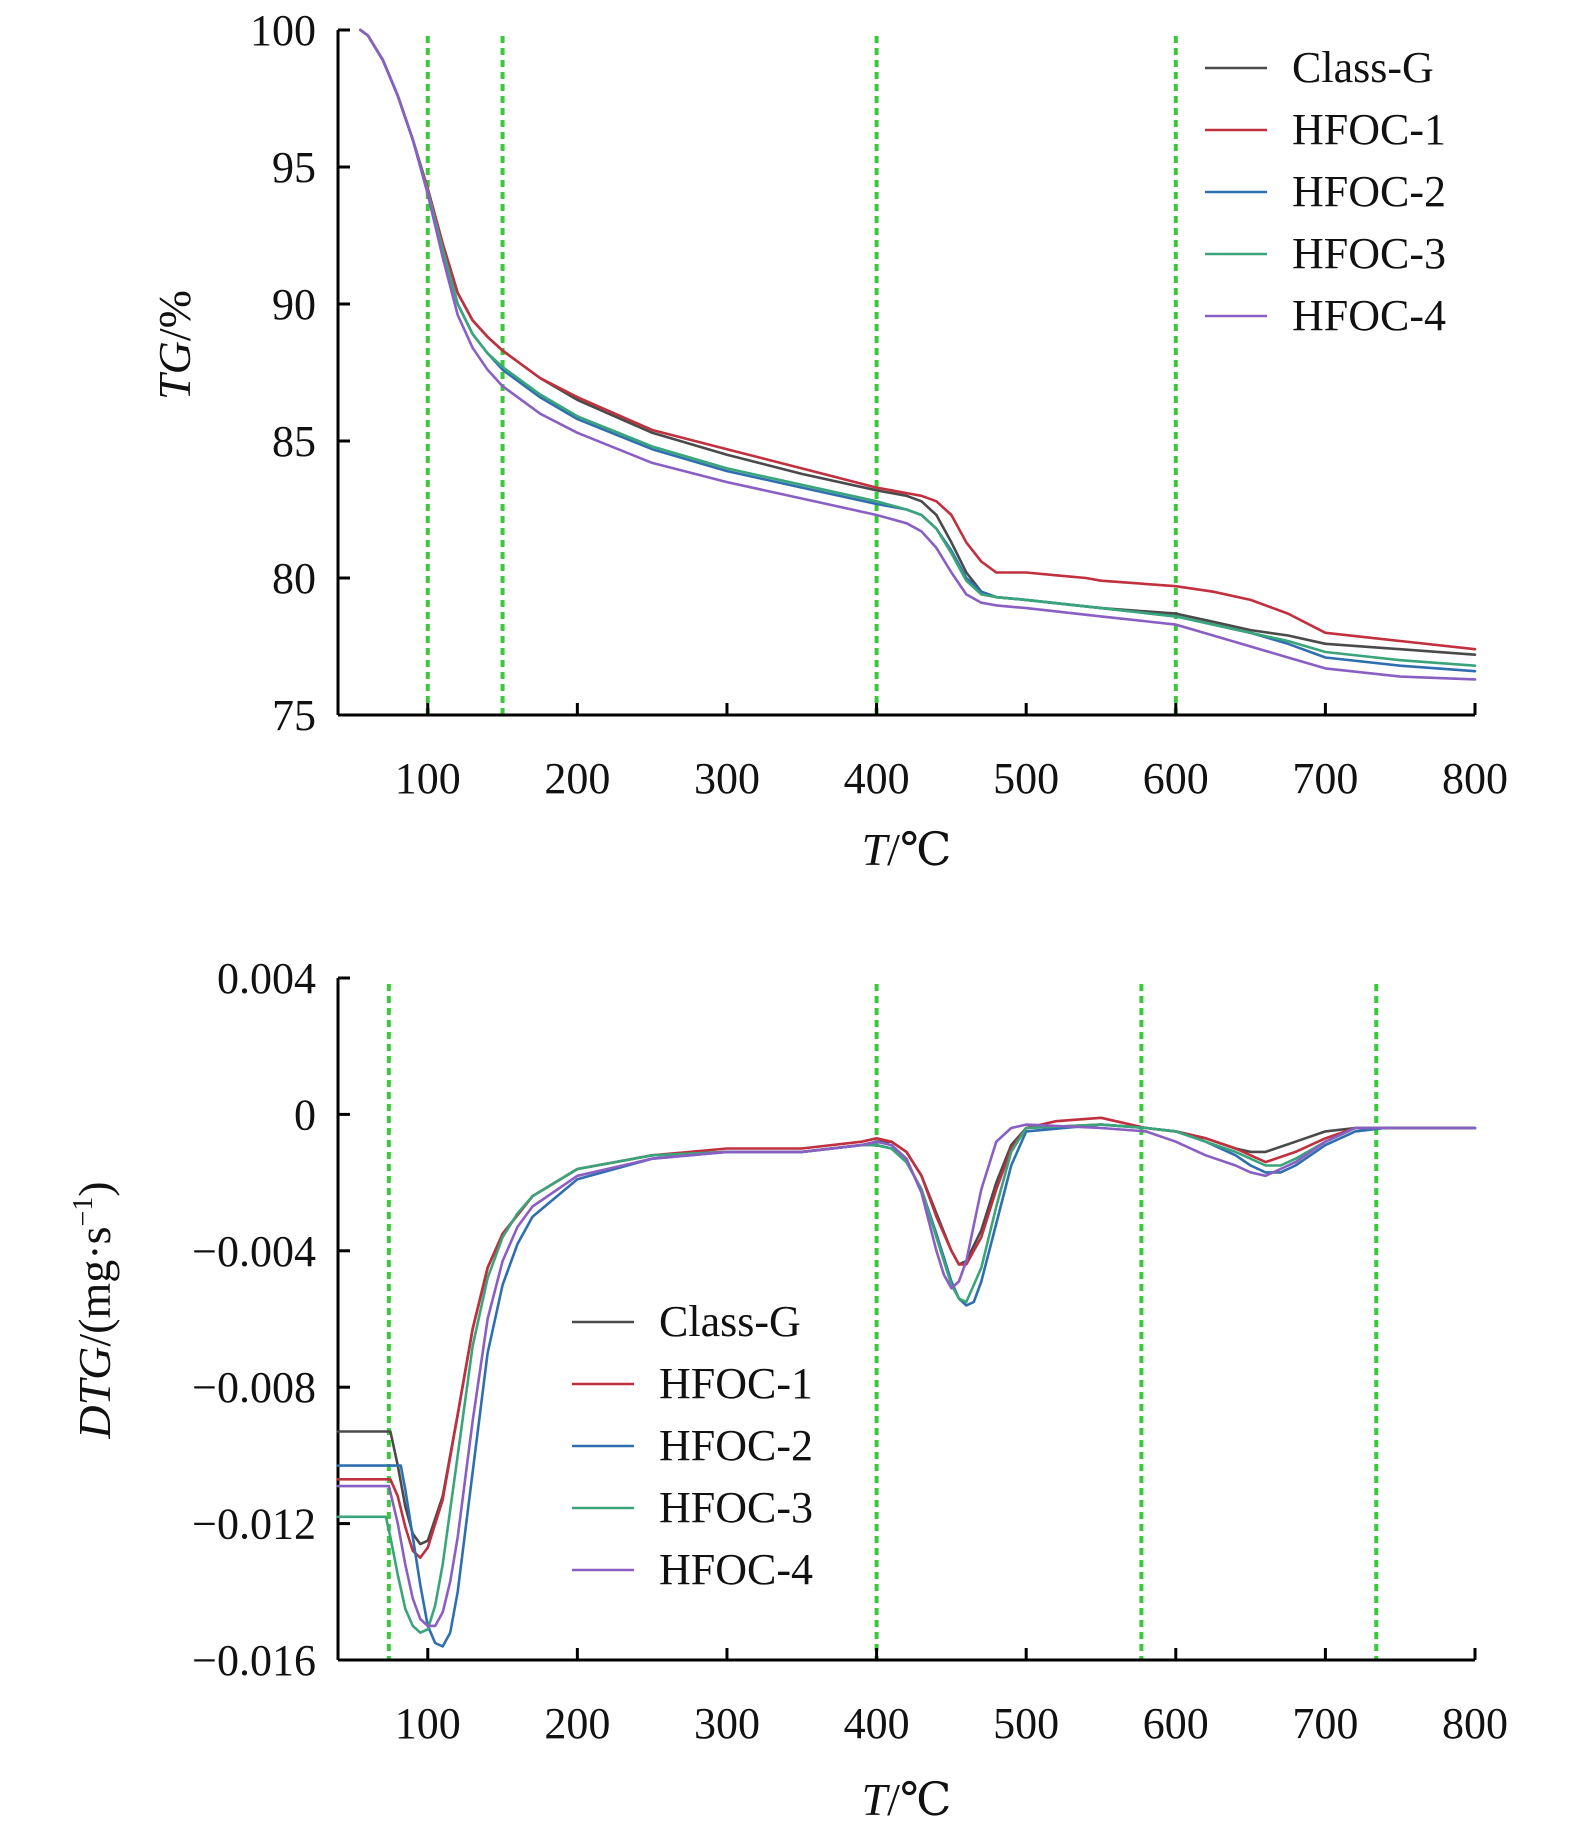  Describe the element at coordinates (254, 1660) in the screenshot. I see `y-tick-label: −0.016` at that location.